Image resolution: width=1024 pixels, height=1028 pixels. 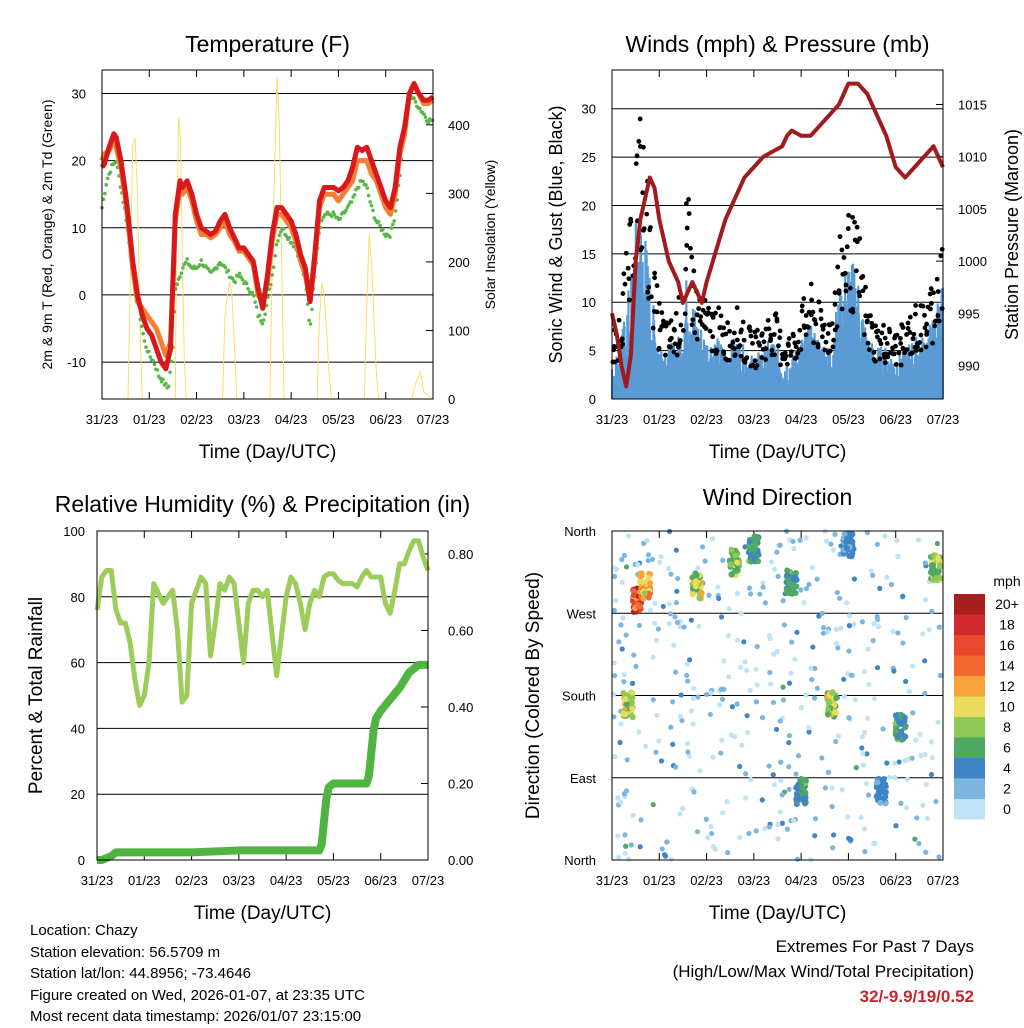 What do you see at coordinates (102, 419) in the screenshot?
I see `x-tick-label: 31/23` at bounding box center [102, 419].